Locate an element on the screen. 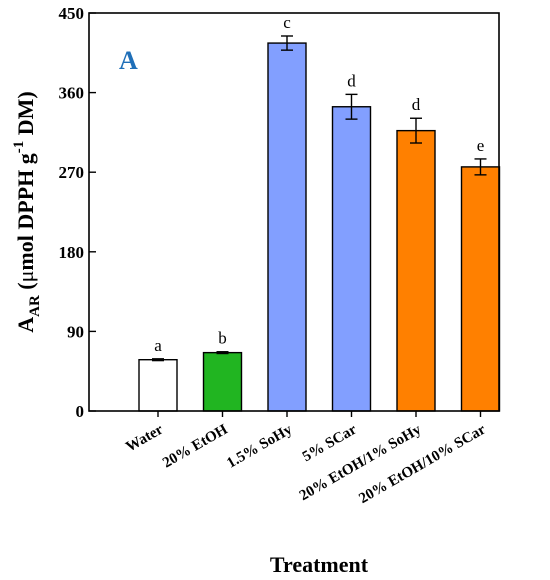 Image resolution: width=550 pixels, height=580 pixels. y-axis-title: AAR (μmol DPPH g-1 DM) is located at coordinates (27, 212).